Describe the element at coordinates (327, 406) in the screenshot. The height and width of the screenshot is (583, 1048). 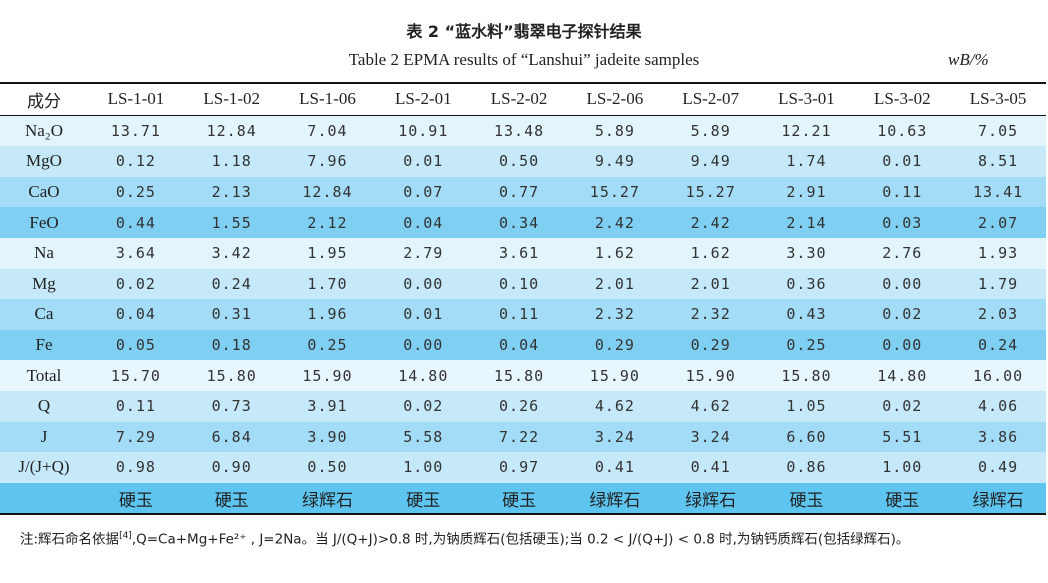
I see `table-cell: 3.91` at that location.